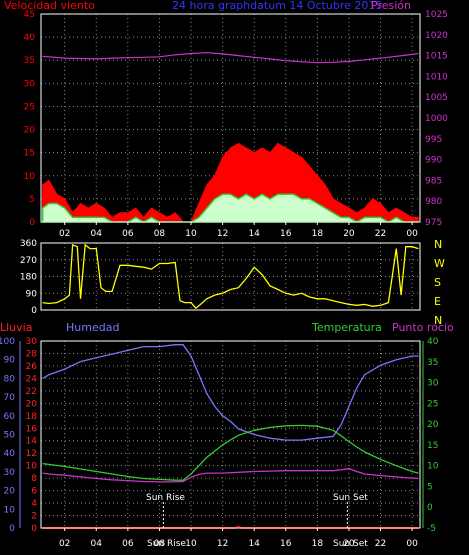 Image resolution: width=469 pixels, height=555 pixels. What do you see at coordinates (433, 202) in the screenshot?
I see `y-right-tick-label: 980` at bounding box center [433, 202].